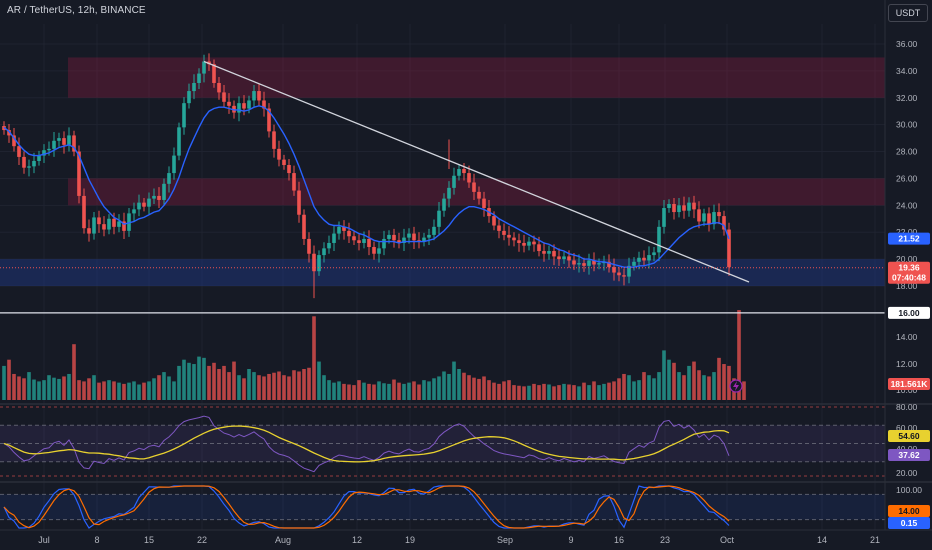 The image size is (932, 550). I want to click on rsi-pane, so click(442, 441).